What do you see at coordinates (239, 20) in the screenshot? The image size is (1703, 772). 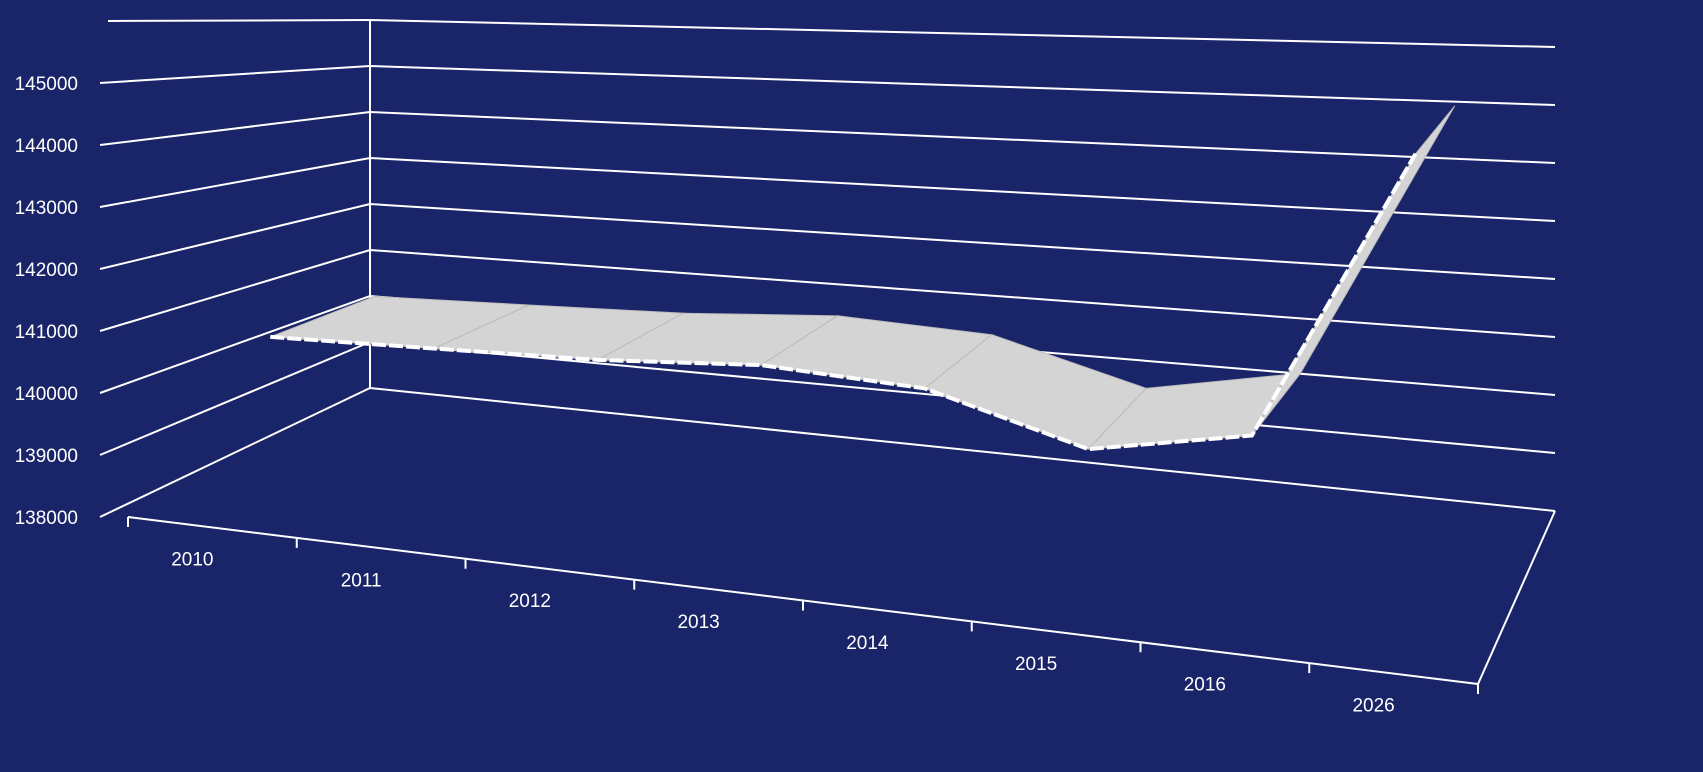 I see `wall-edge` at bounding box center [239, 20].